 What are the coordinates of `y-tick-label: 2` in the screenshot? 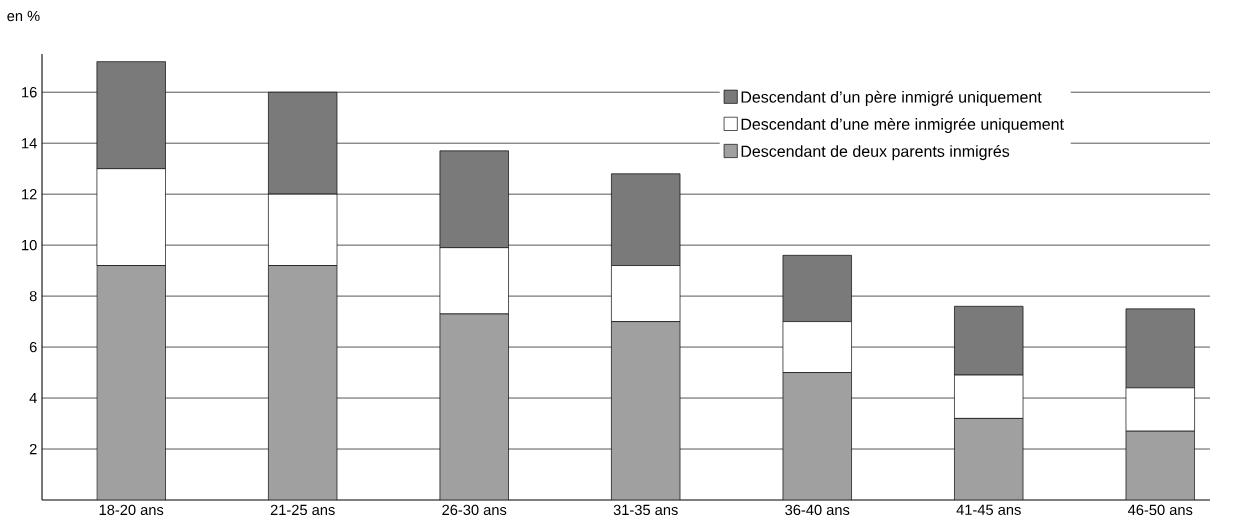 It's located at (33, 449).